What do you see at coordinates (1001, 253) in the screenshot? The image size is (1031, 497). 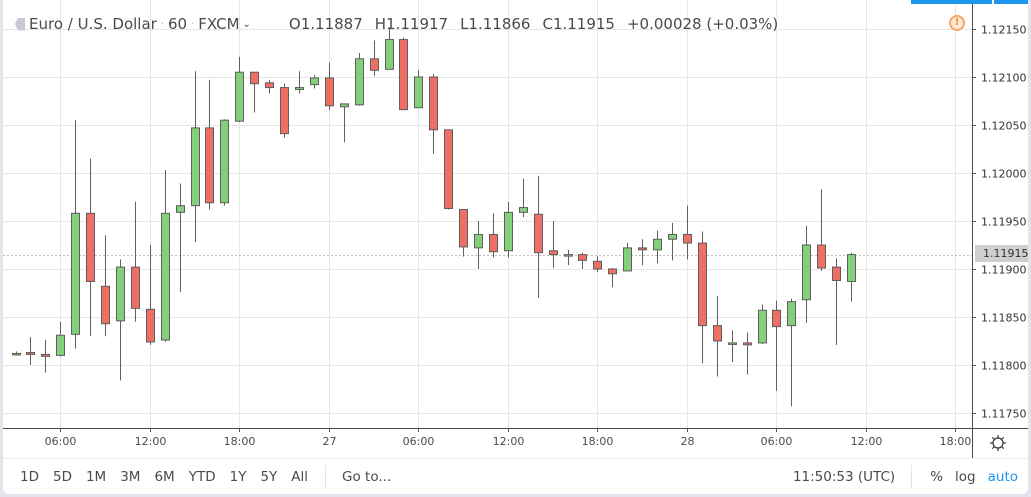 I see `current-price-label: 1.11915` at bounding box center [1001, 253].